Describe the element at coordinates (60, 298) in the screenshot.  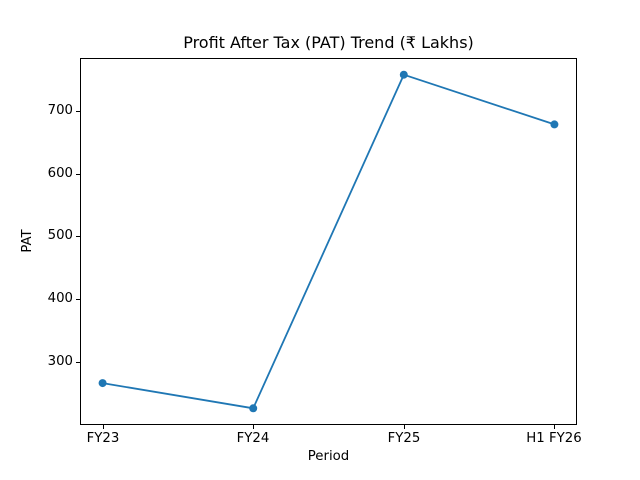
I see `y-tick-label: 400` at that location.